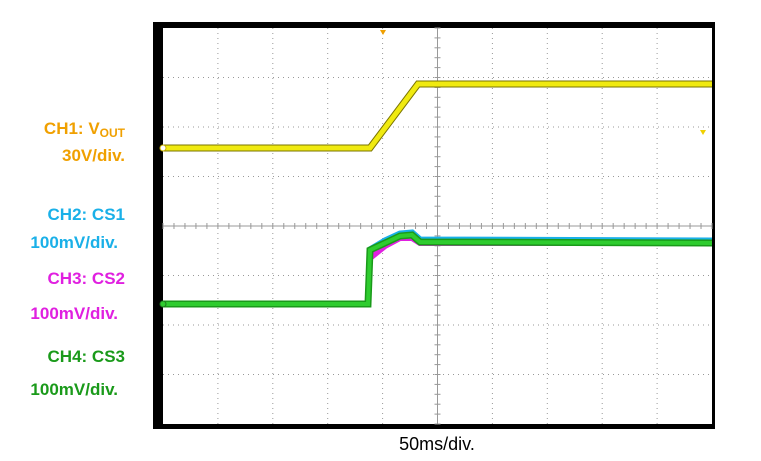 Image resolution: width=761 pixels, height=461 pixels. Describe the element at coordinates (438, 269) in the screenshot. I see `ch4-trace` at that location.